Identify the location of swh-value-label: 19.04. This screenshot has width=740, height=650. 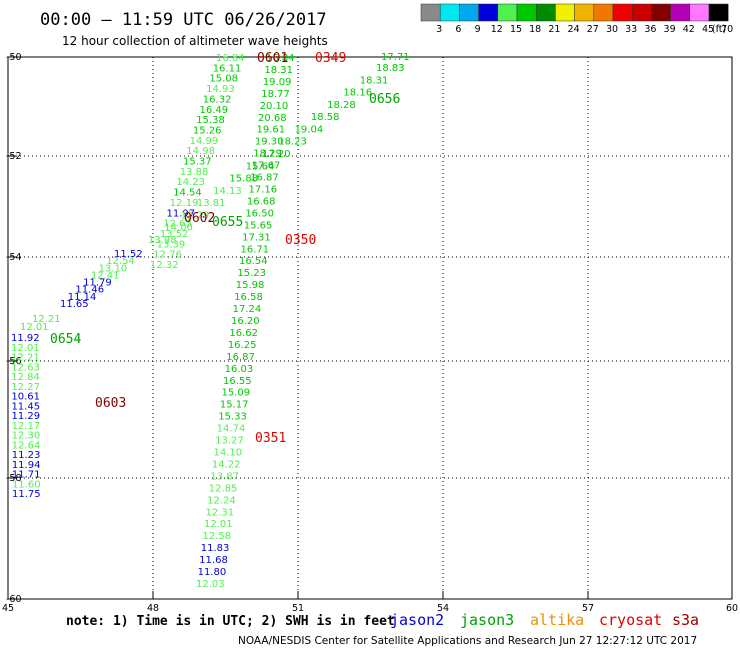
(309, 129).